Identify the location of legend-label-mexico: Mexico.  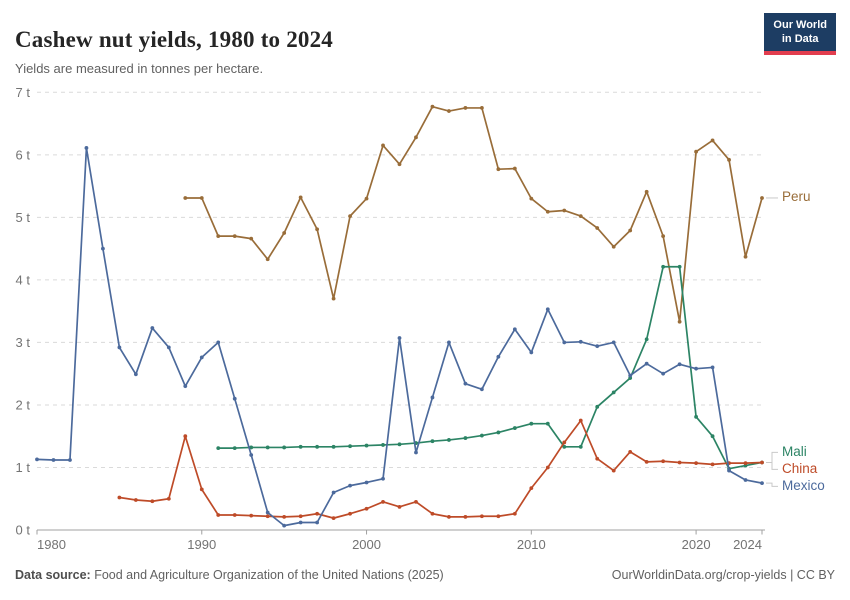
(803, 485).